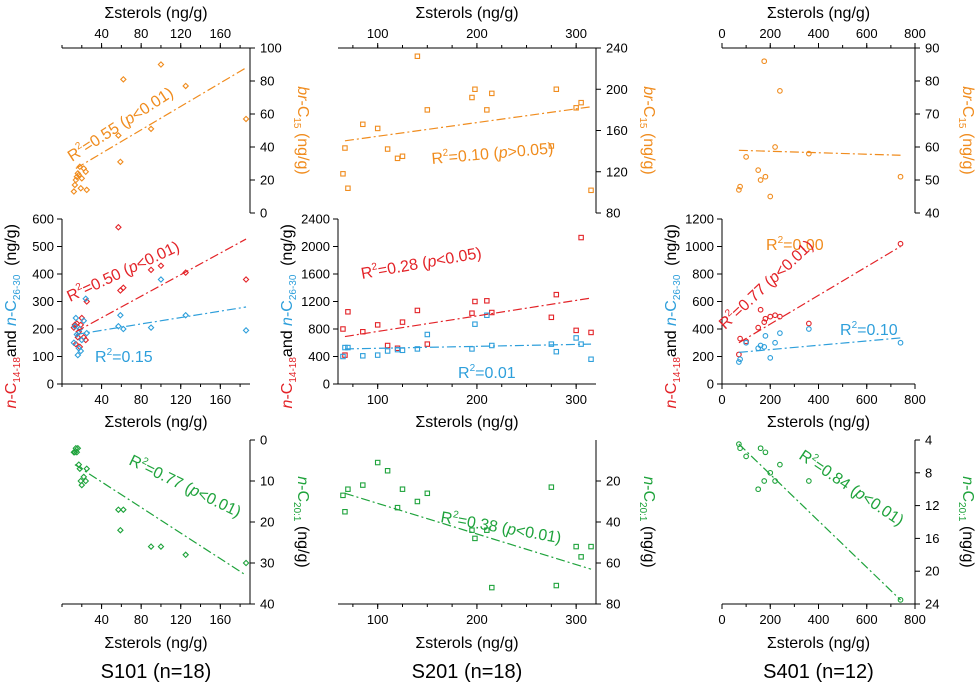  What do you see at coordinates (466, 643) in the screenshot?
I see `bottom-x-axis-title: Σsterols (ng/g)` at bounding box center [466, 643].